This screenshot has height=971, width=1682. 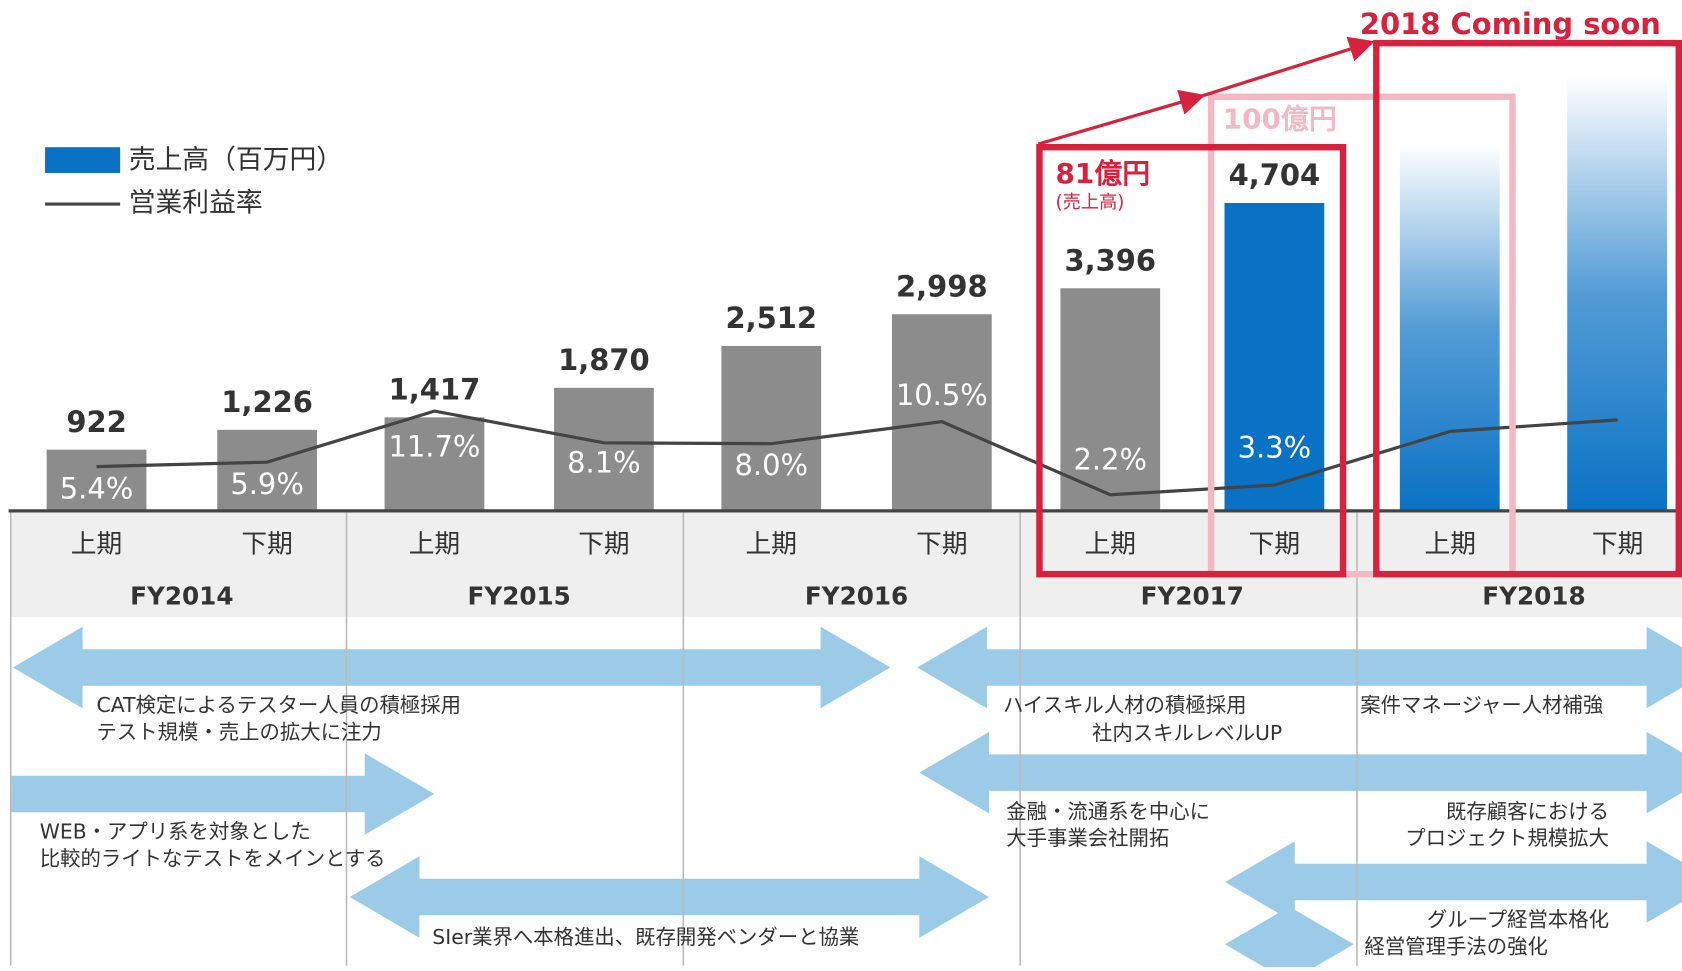 I want to click on initiative-text: WEB・アプリ系を対象とした, so click(x=175, y=832).